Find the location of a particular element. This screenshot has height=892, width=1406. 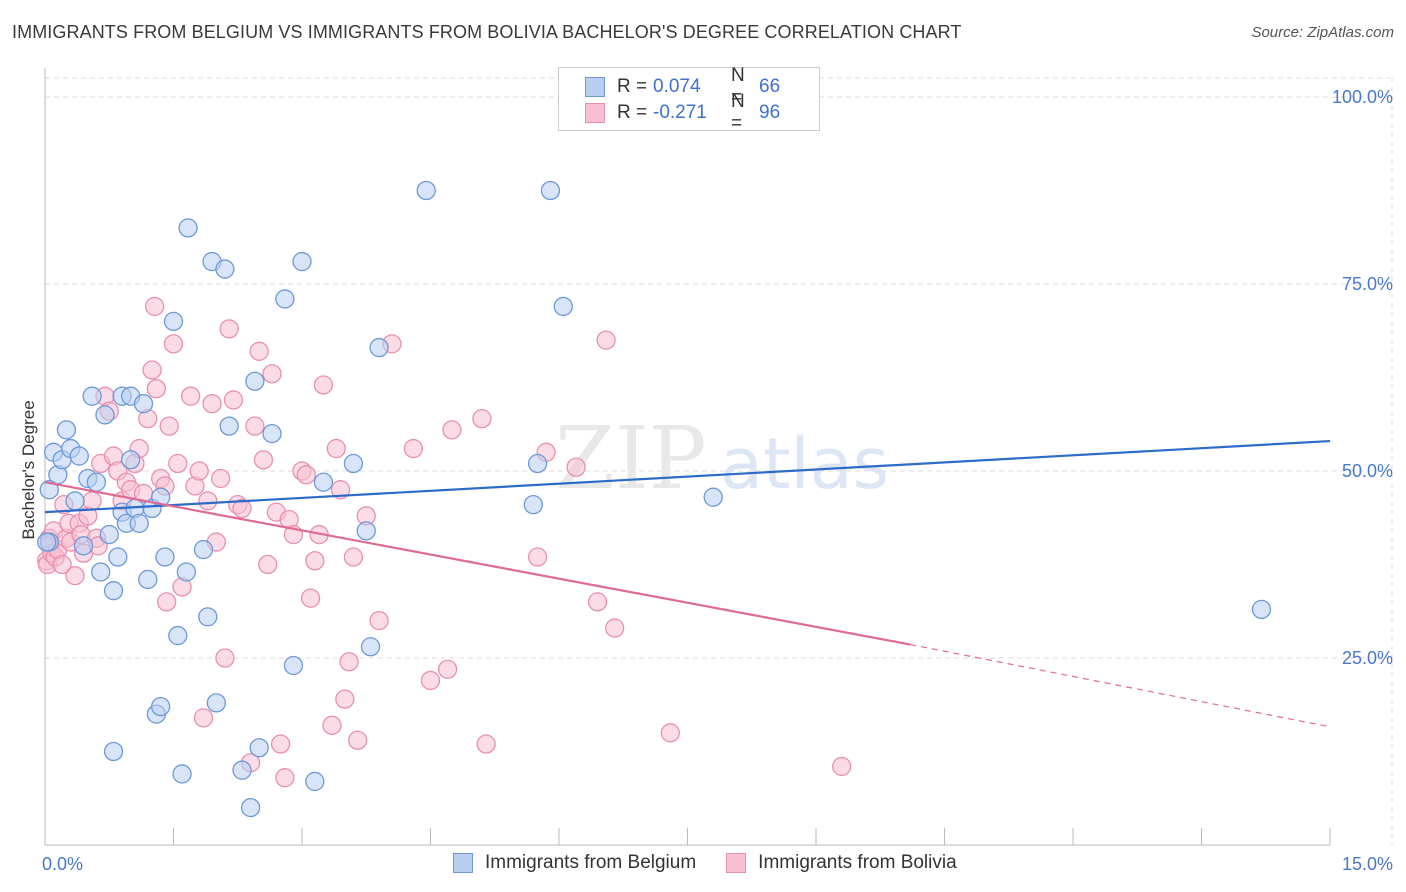

bolivia-n-value: 96 is located at coordinates (770, 112).